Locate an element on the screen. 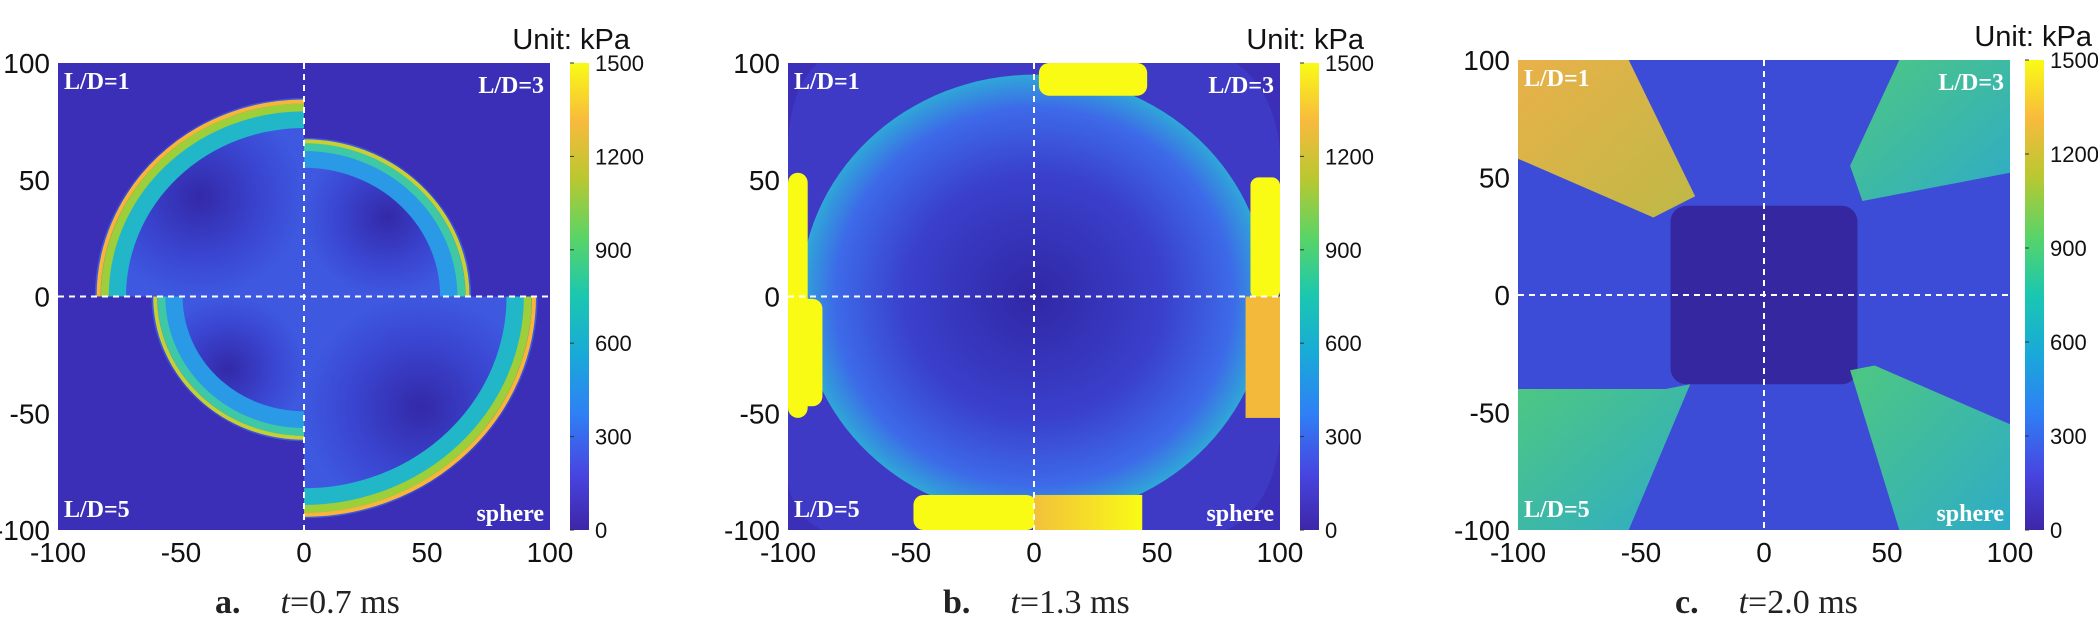 This screenshot has width=2098, height=642. shock-region-bottom-right is located at coordinates (421, 407).